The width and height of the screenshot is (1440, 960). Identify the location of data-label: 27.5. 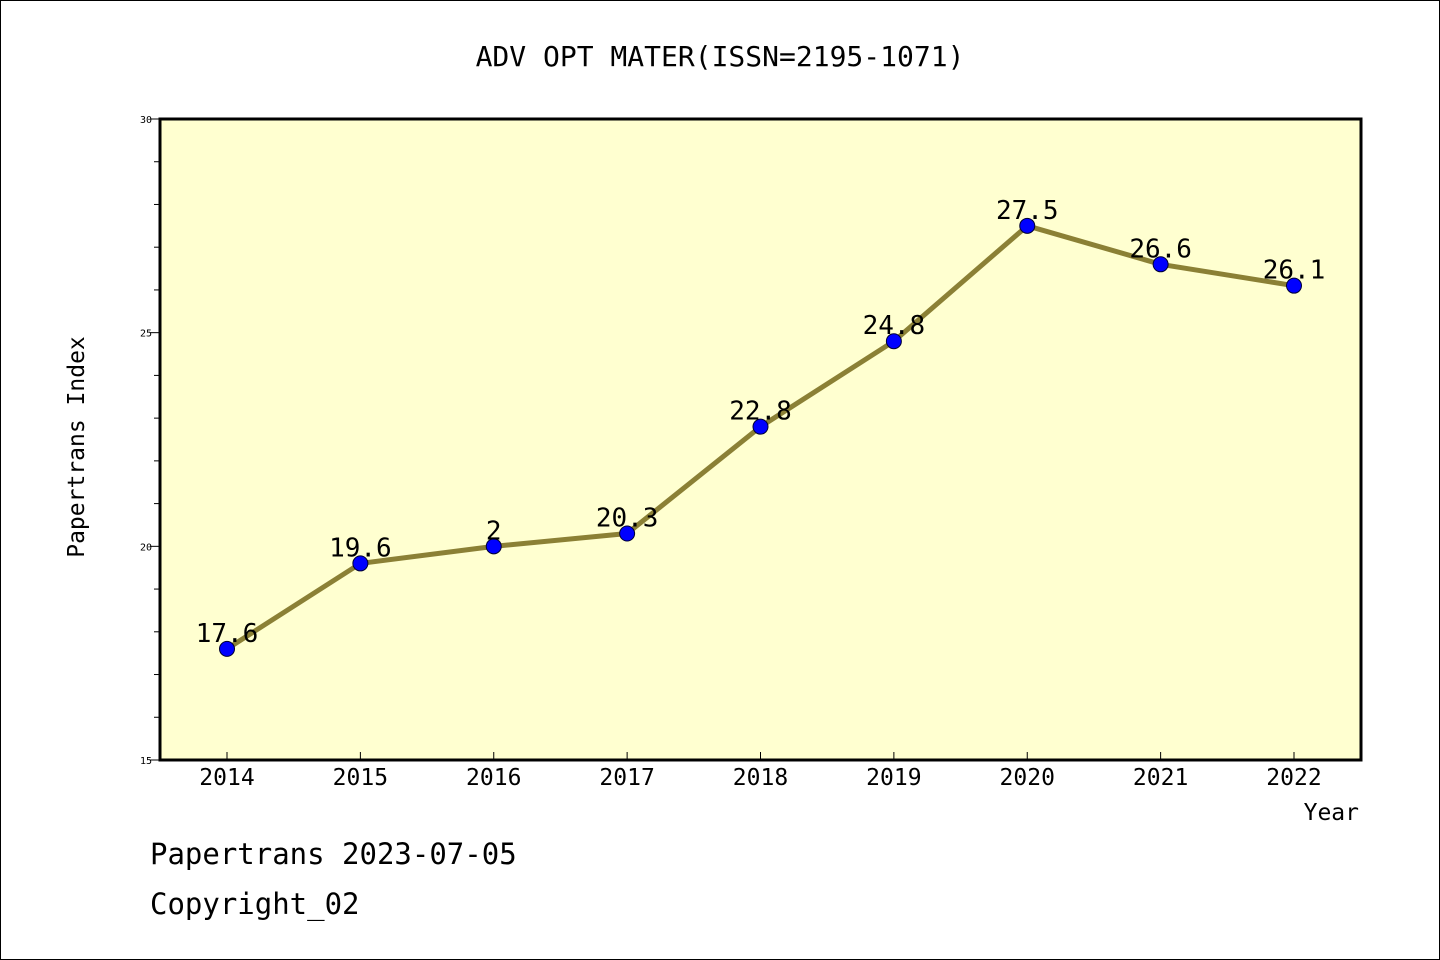
(1027, 211).